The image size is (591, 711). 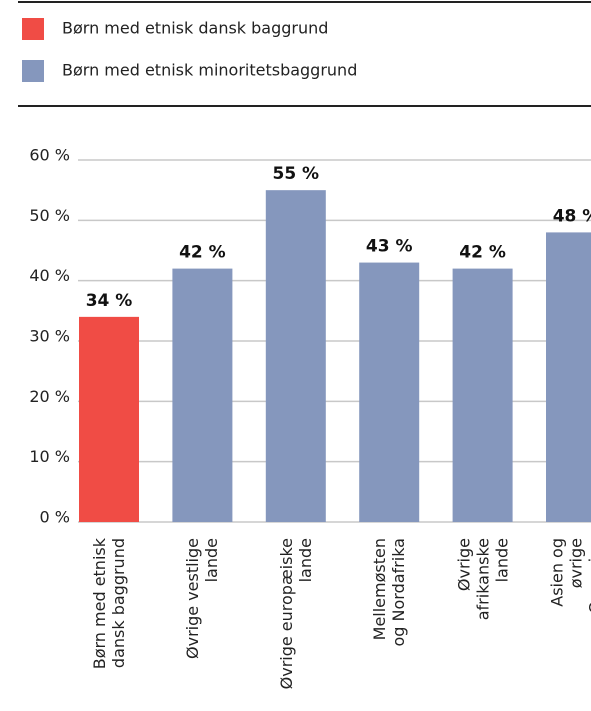 What do you see at coordinates (572, 216) in the screenshot?
I see `value-label: 48 %` at bounding box center [572, 216].